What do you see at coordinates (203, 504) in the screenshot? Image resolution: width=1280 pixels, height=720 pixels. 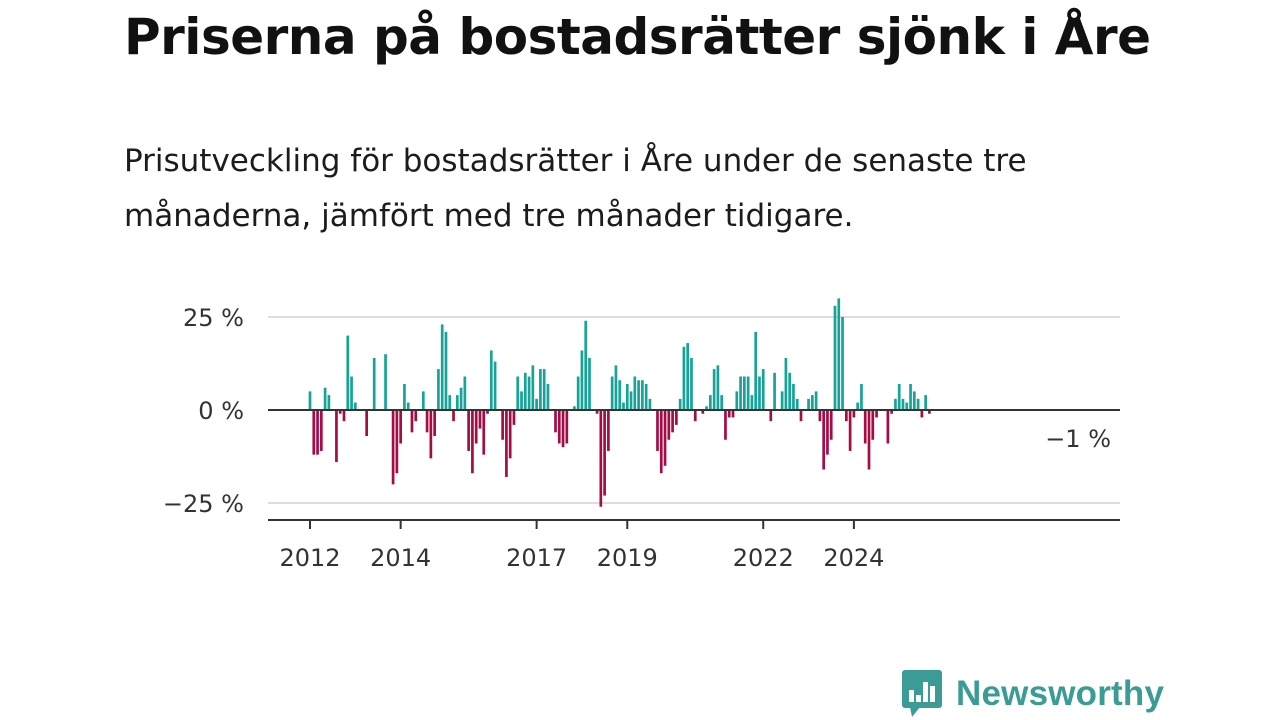 I see `y-tick-label: −25 %` at bounding box center [203, 504].